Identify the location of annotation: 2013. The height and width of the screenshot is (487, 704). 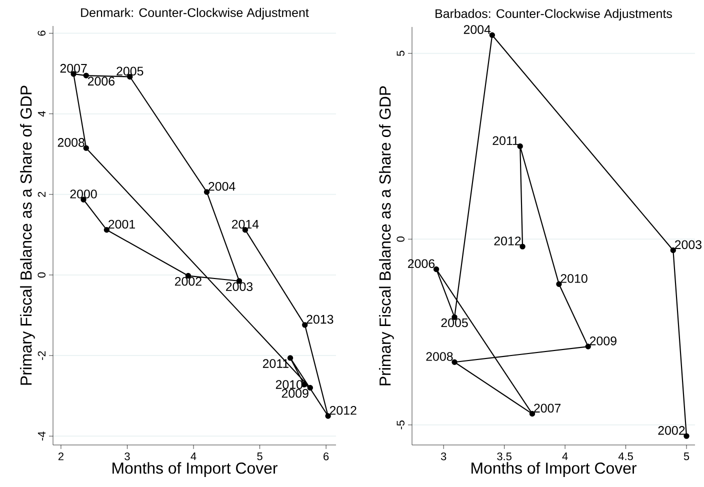
(320, 319).